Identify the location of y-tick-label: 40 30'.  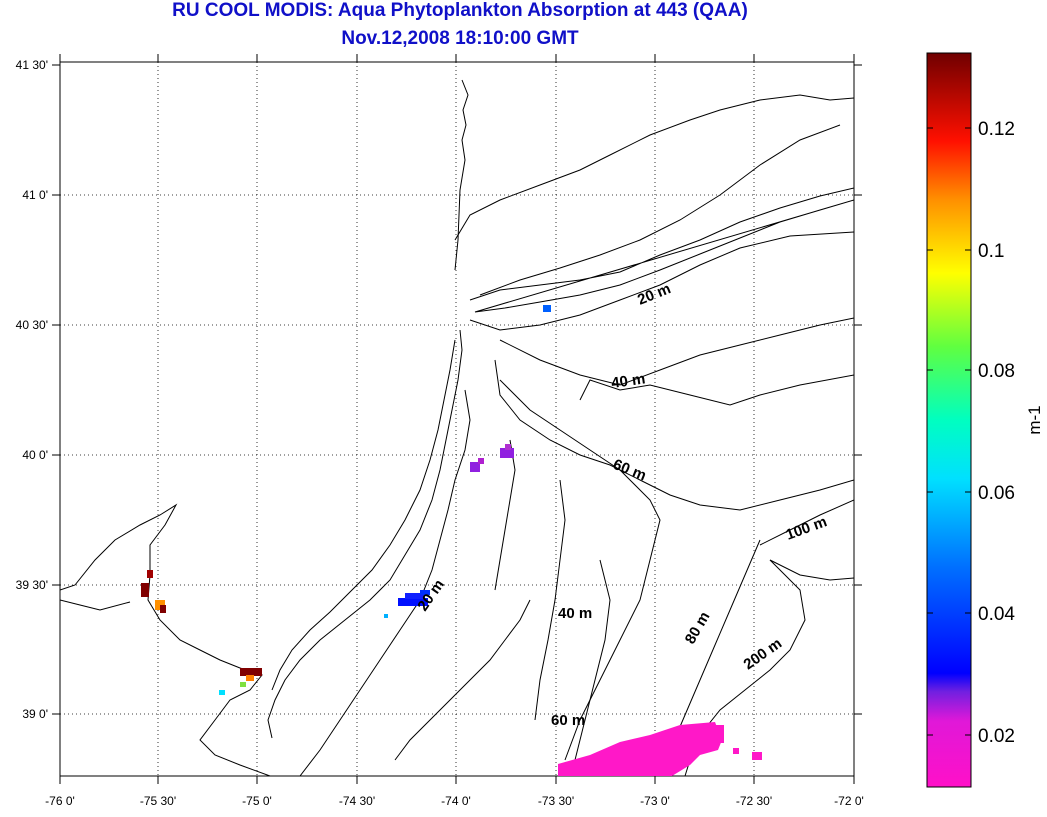
(32, 325).